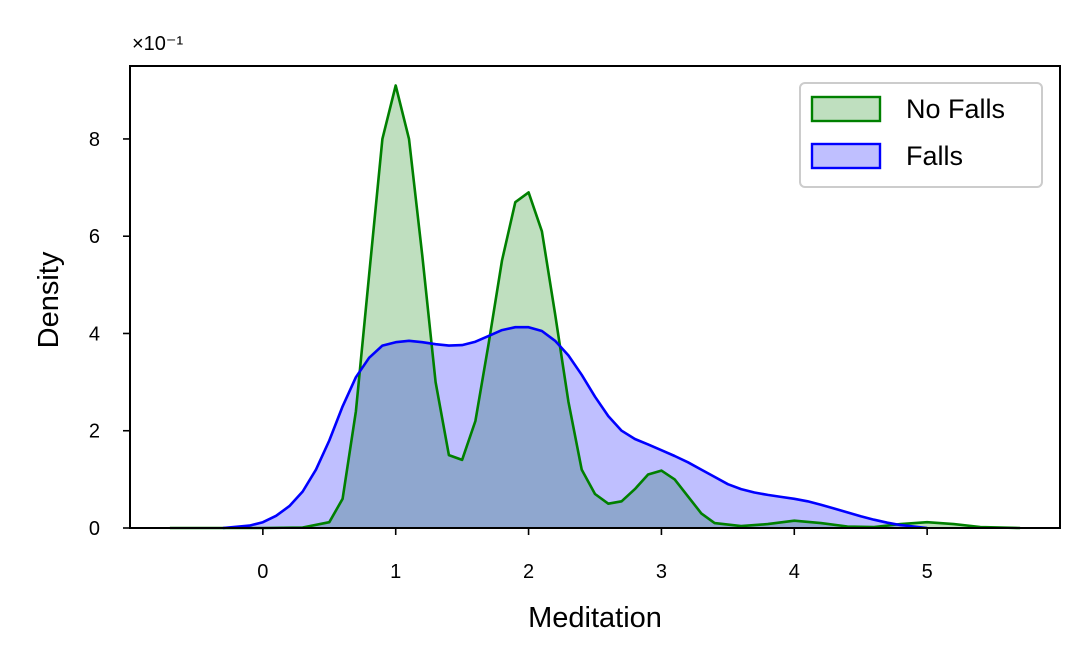 The image size is (1088, 666). Describe the element at coordinates (94, 432) in the screenshot. I see `y-tick-label: 2` at that location.